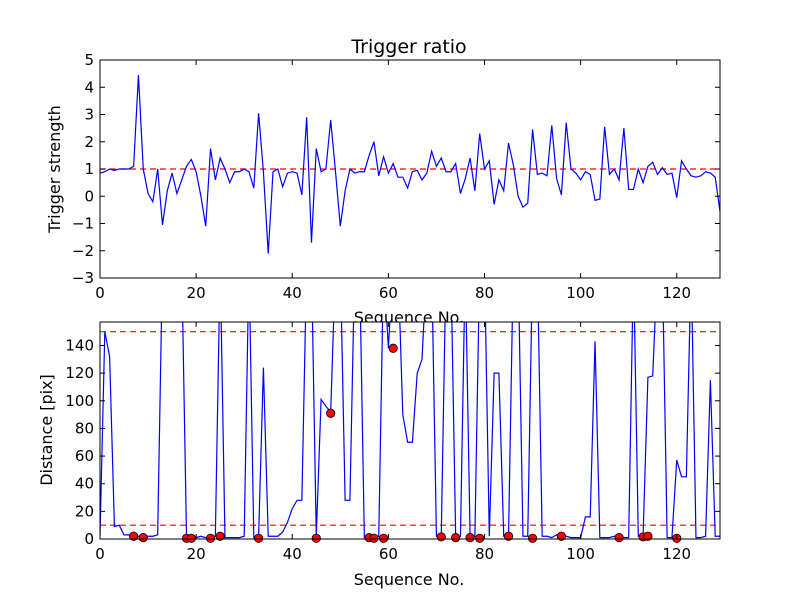 This screenshot has height=600, width=800. I want to click on y-tick-label: 3, so click(89, 115).